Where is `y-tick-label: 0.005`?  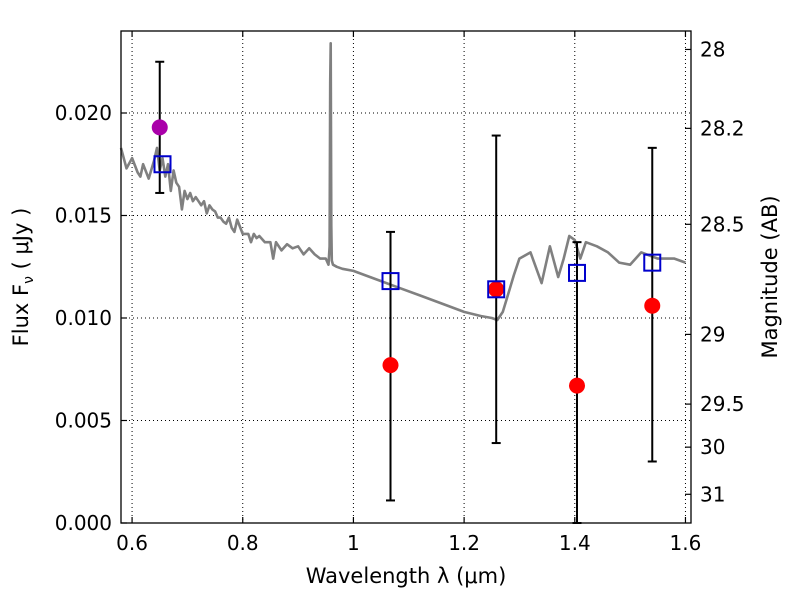 y-tick-label: 0.005 is located at coordinates (83, 421).